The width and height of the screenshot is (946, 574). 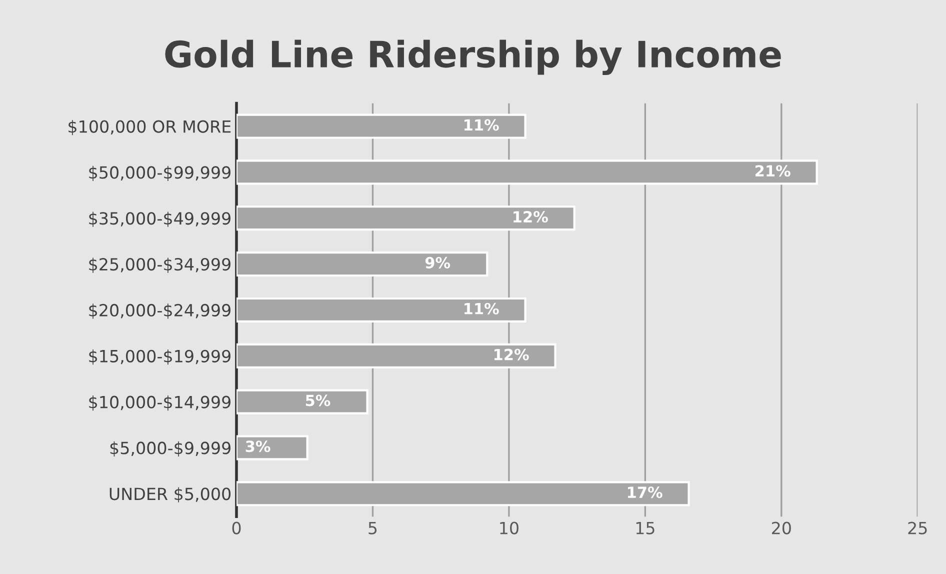 What do you see at coordinates (318, 400) in the screenshot?
I see `data-label: 5%` at bounding box center [318, 400].